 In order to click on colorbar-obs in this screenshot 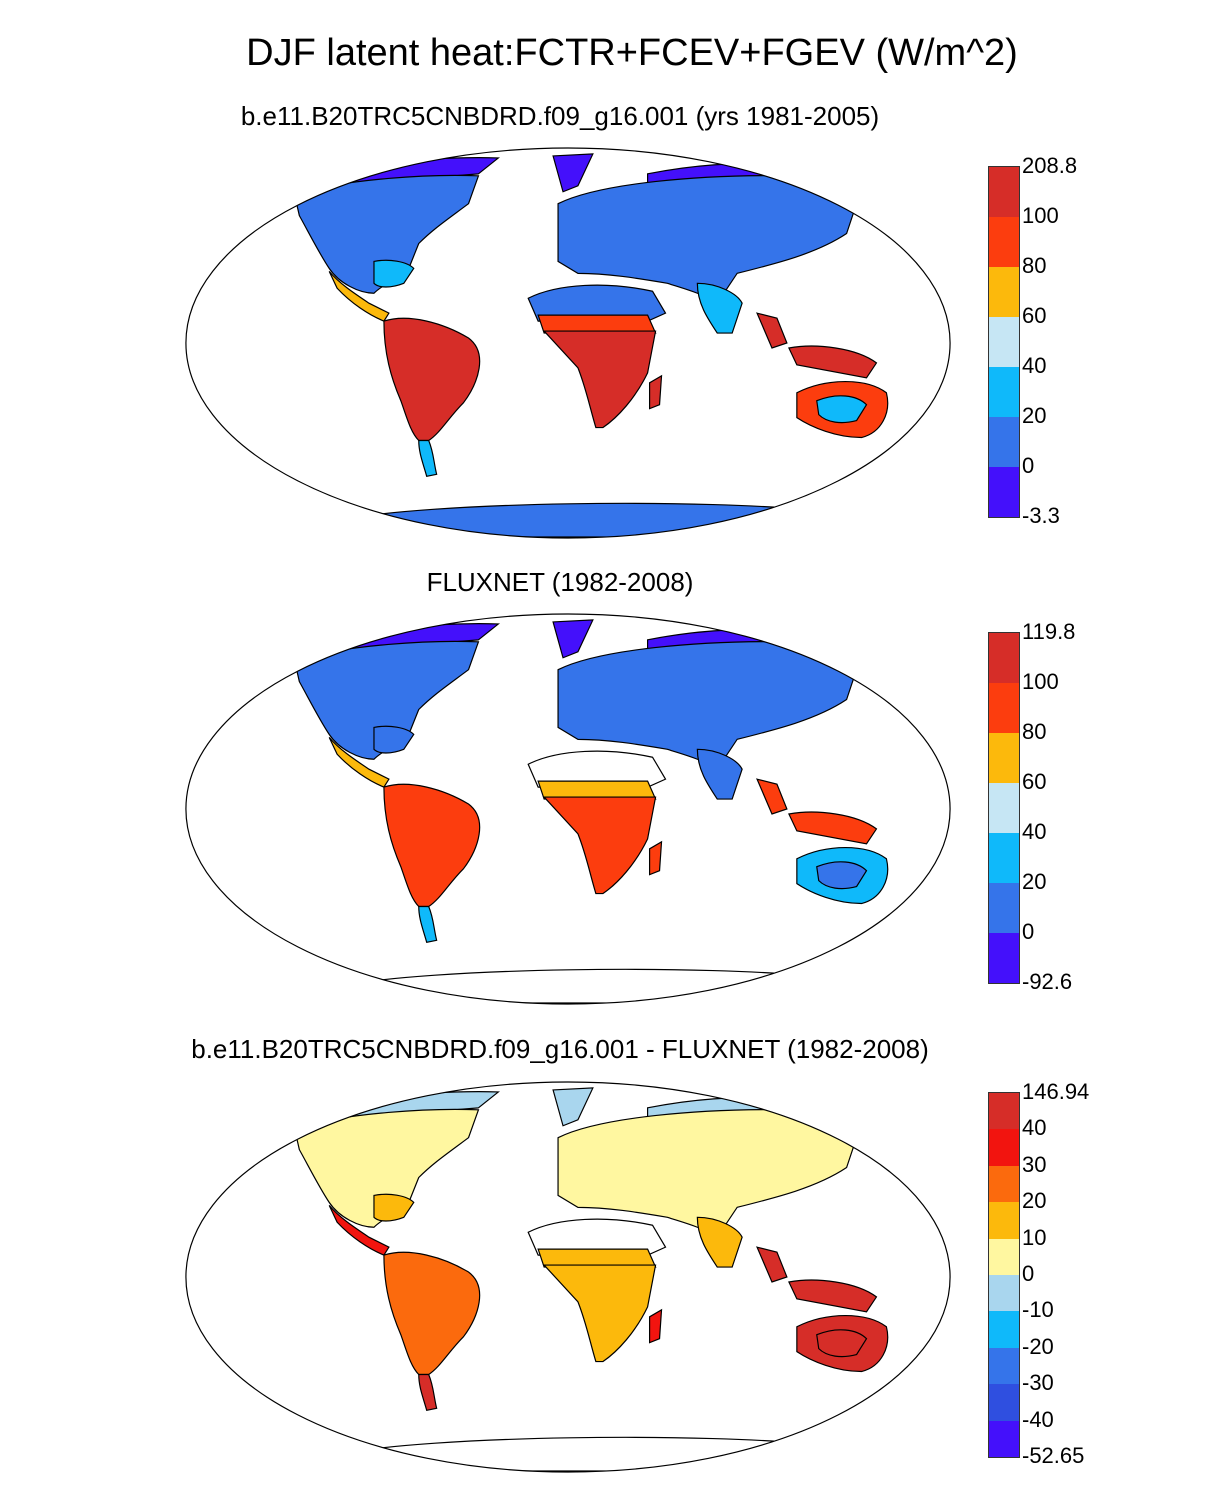, I will do `click(1004, 808)`.